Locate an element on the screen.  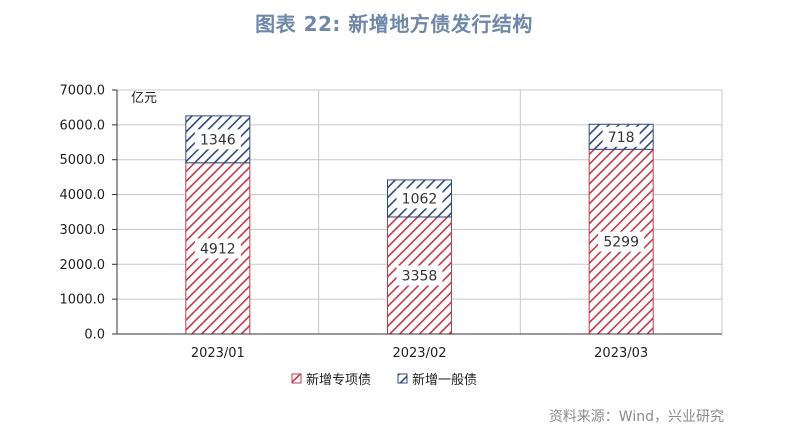
data-label: 718 is located at coordinates (621, 138).